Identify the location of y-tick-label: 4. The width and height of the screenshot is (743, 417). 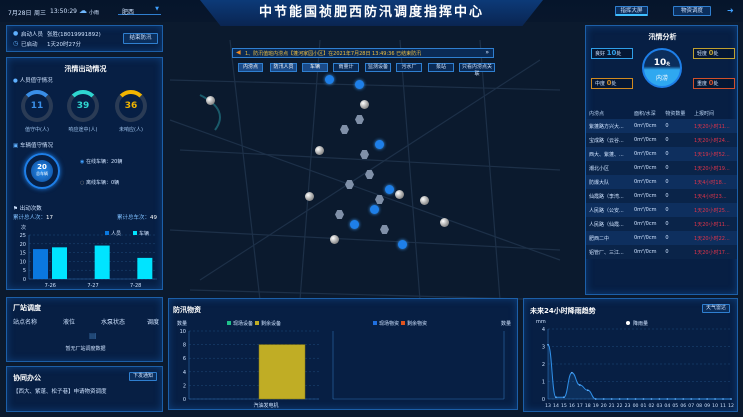
(543, 330).